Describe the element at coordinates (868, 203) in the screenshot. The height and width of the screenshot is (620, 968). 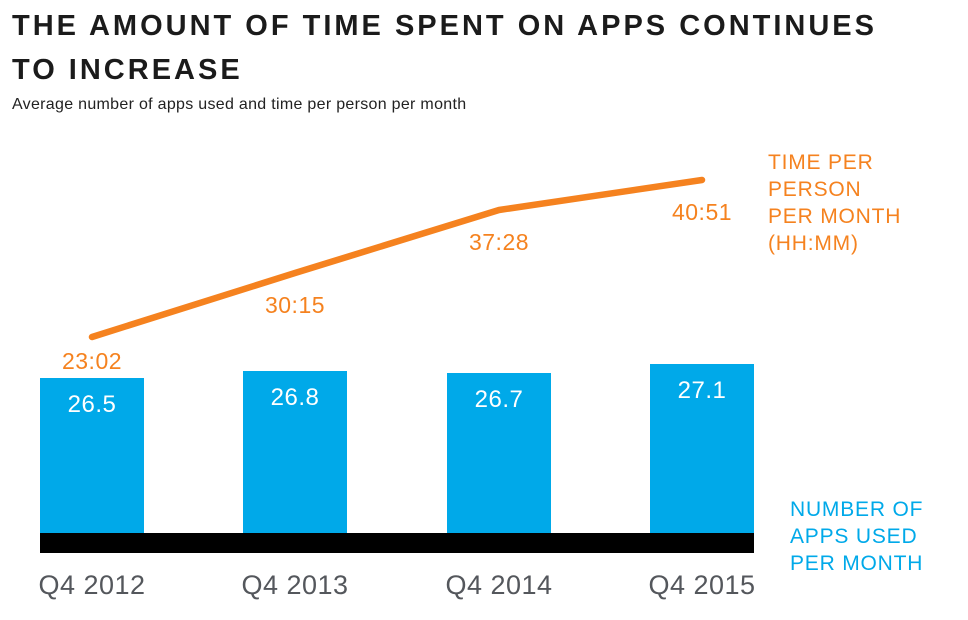
I see `legend-time-per-person: TIME PER PERSON PER MONTH (HH:MM)` at that location.